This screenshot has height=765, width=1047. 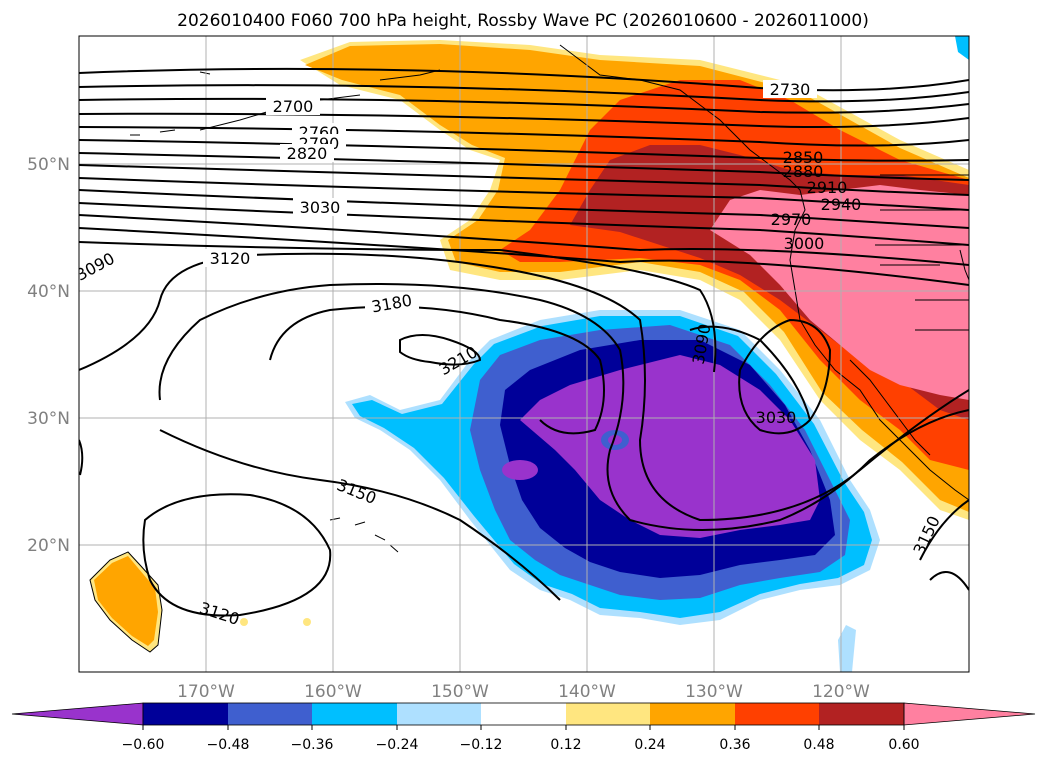 What do you see at coordinates (48, 292) in the screenshot?
I see `lat-label: 40°N` at bounding box center [48, 292].